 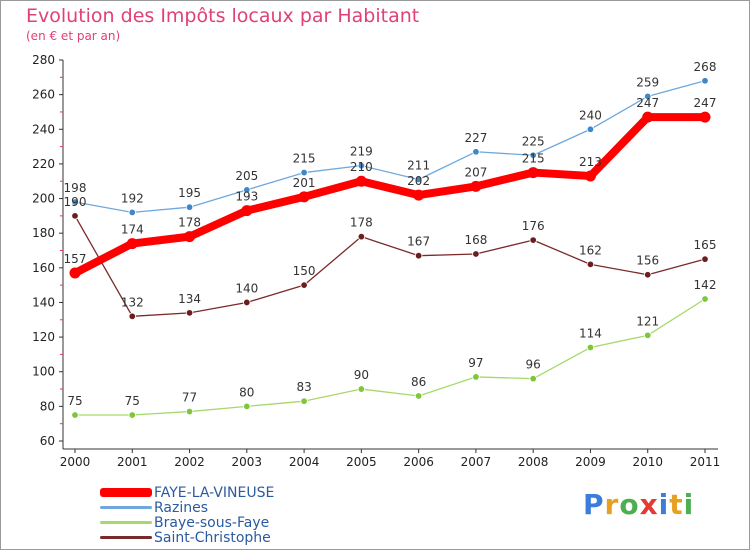 What do you see at coordinates (303, 387) in the screenshot?
I see `data-label-braye-sous-faye: 83` at bounding box center [303, 387].